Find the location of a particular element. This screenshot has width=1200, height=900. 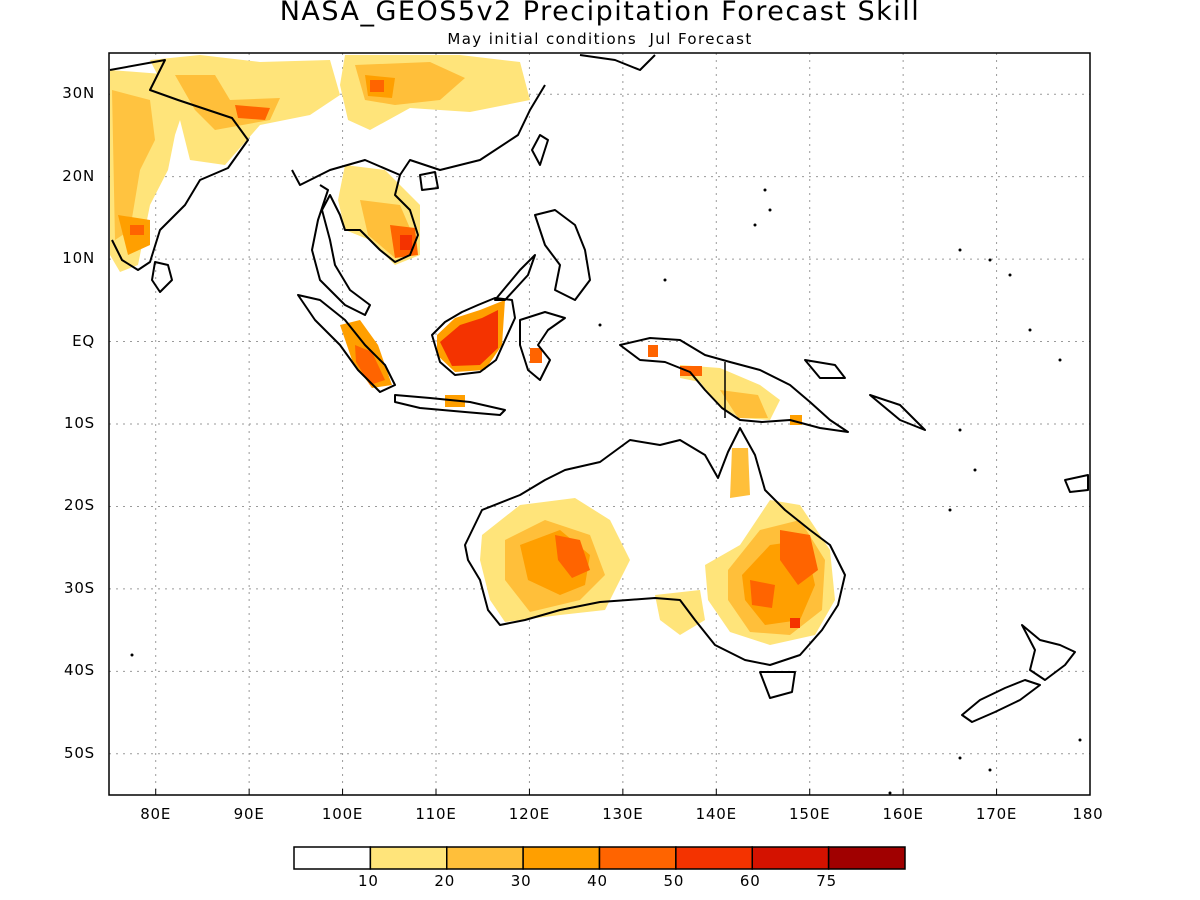

coastline-new-zealand-south is located at coordinates (1001, 701).